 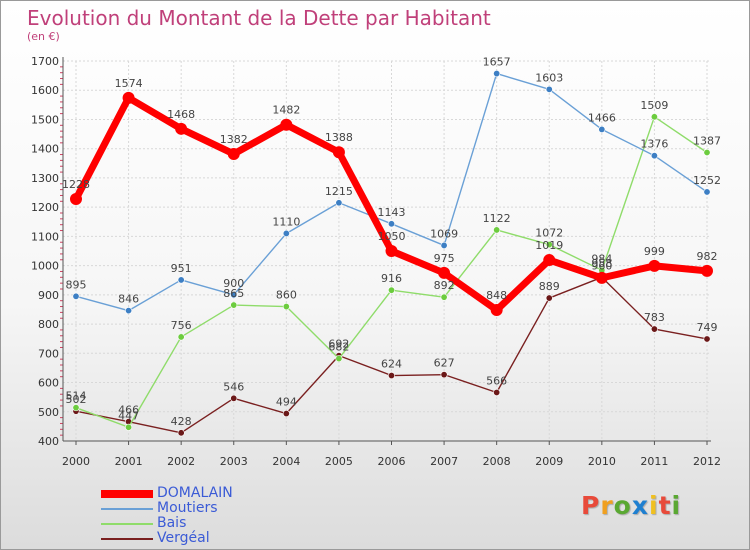 What do you see at coordinates (195, 493) in the screenshot?
I see `legend-label: DOMALAIN` at bounding box center [195, 493].